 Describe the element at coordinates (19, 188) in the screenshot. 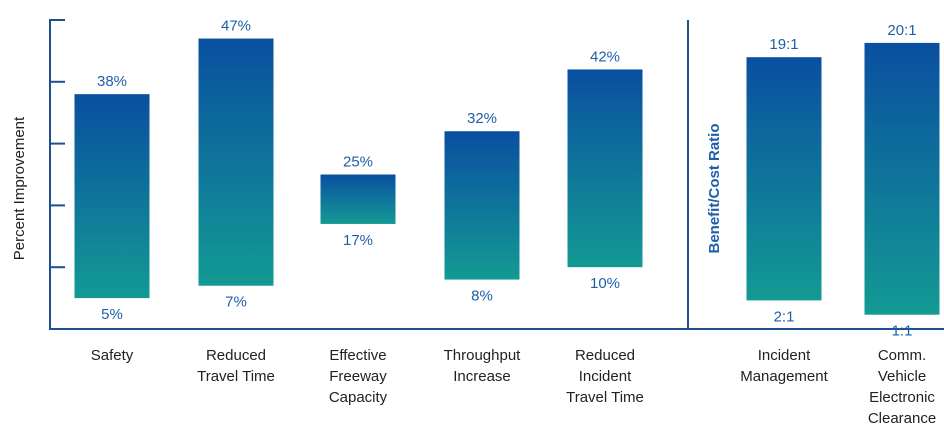

I see `y-axis-label-1: Percent Improvement` at that location.